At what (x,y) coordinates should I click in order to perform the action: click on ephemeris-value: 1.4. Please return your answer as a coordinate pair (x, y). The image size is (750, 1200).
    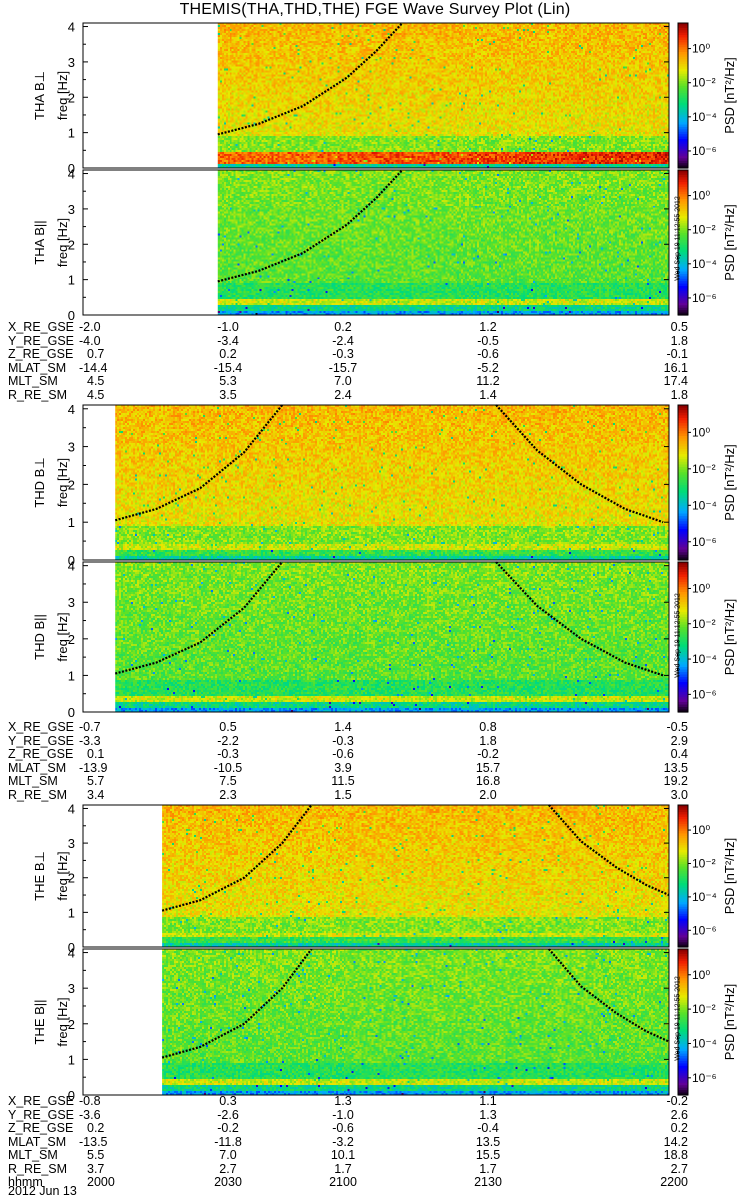
    Looking at the image, I should click on (488, 394).